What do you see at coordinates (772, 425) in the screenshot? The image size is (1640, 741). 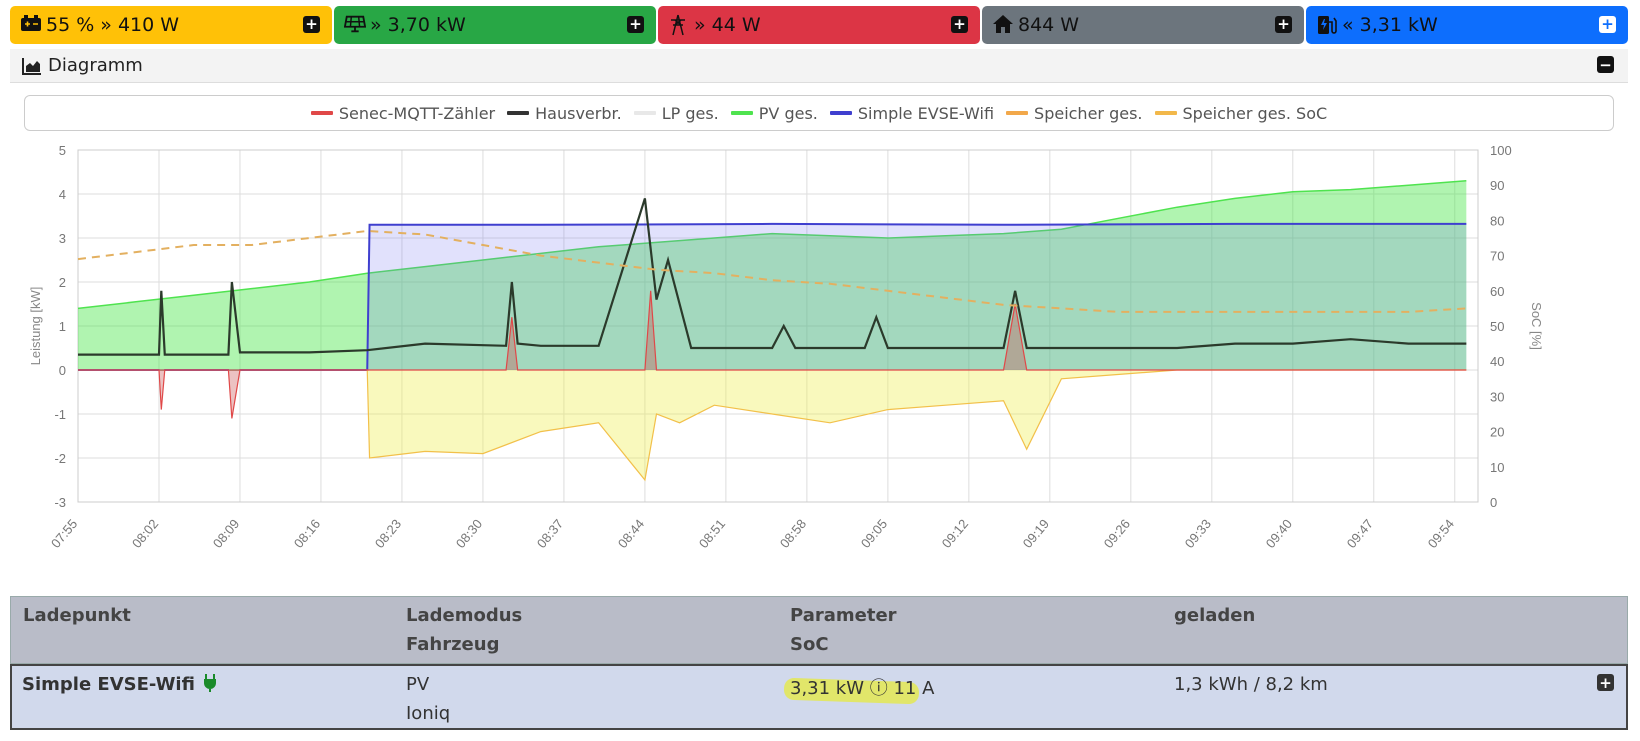 I see `series-area-speicher-ges-` at bounding box center [772, 425].